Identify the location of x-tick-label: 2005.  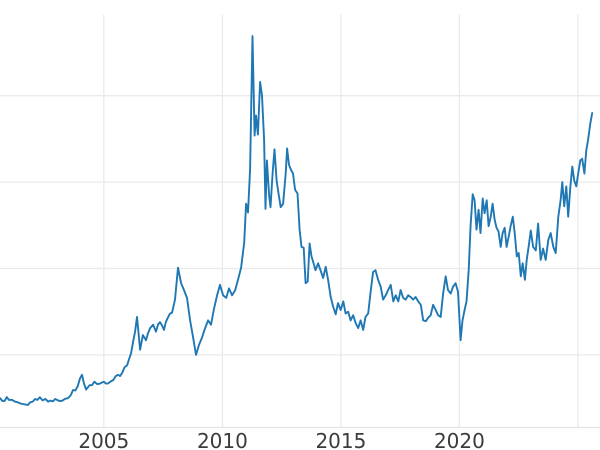
(103, 439).